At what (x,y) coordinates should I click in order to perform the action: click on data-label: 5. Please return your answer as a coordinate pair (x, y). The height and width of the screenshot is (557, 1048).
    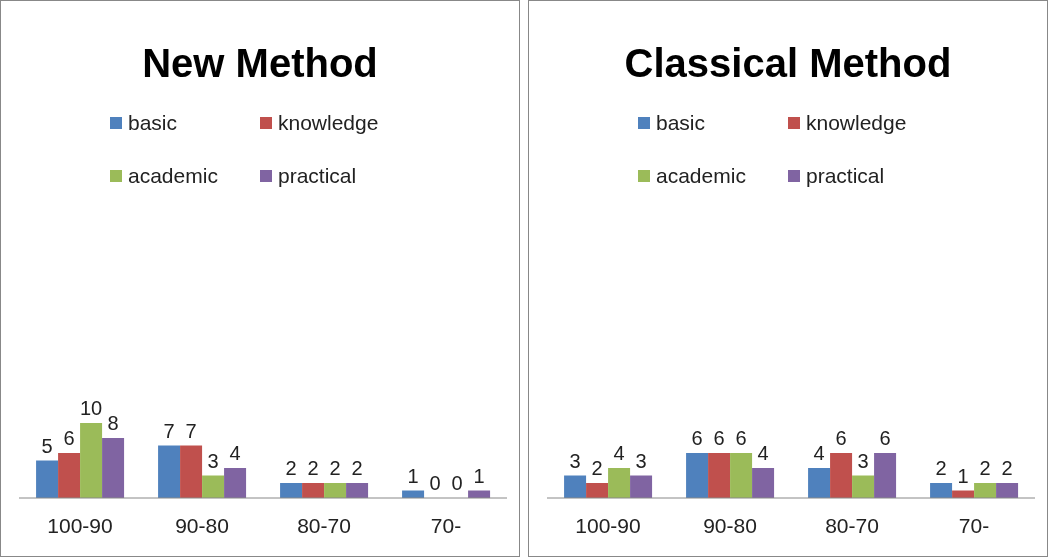
    Looking at the image, I should click on (47, 445).